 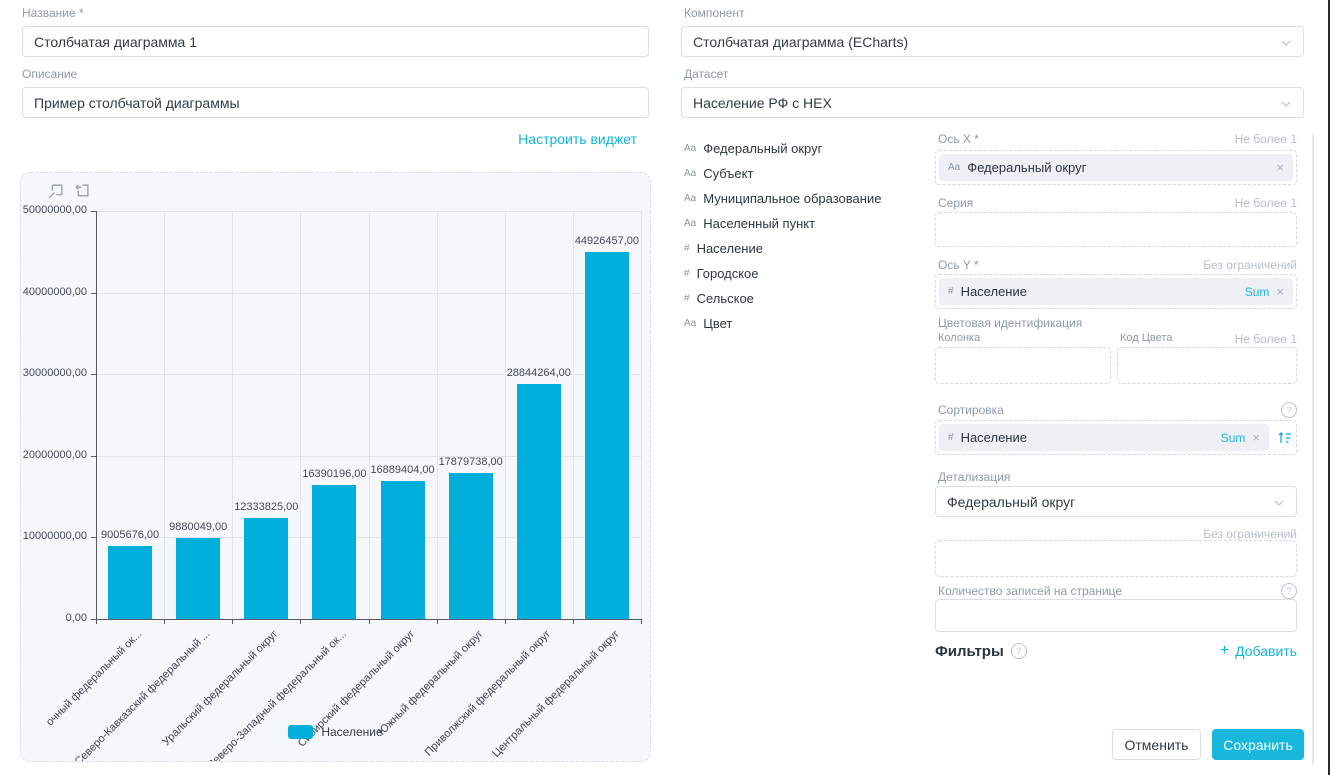 I want to click on sorting-dropzone: # Население Sum ×, so click(x=1116, y=437).